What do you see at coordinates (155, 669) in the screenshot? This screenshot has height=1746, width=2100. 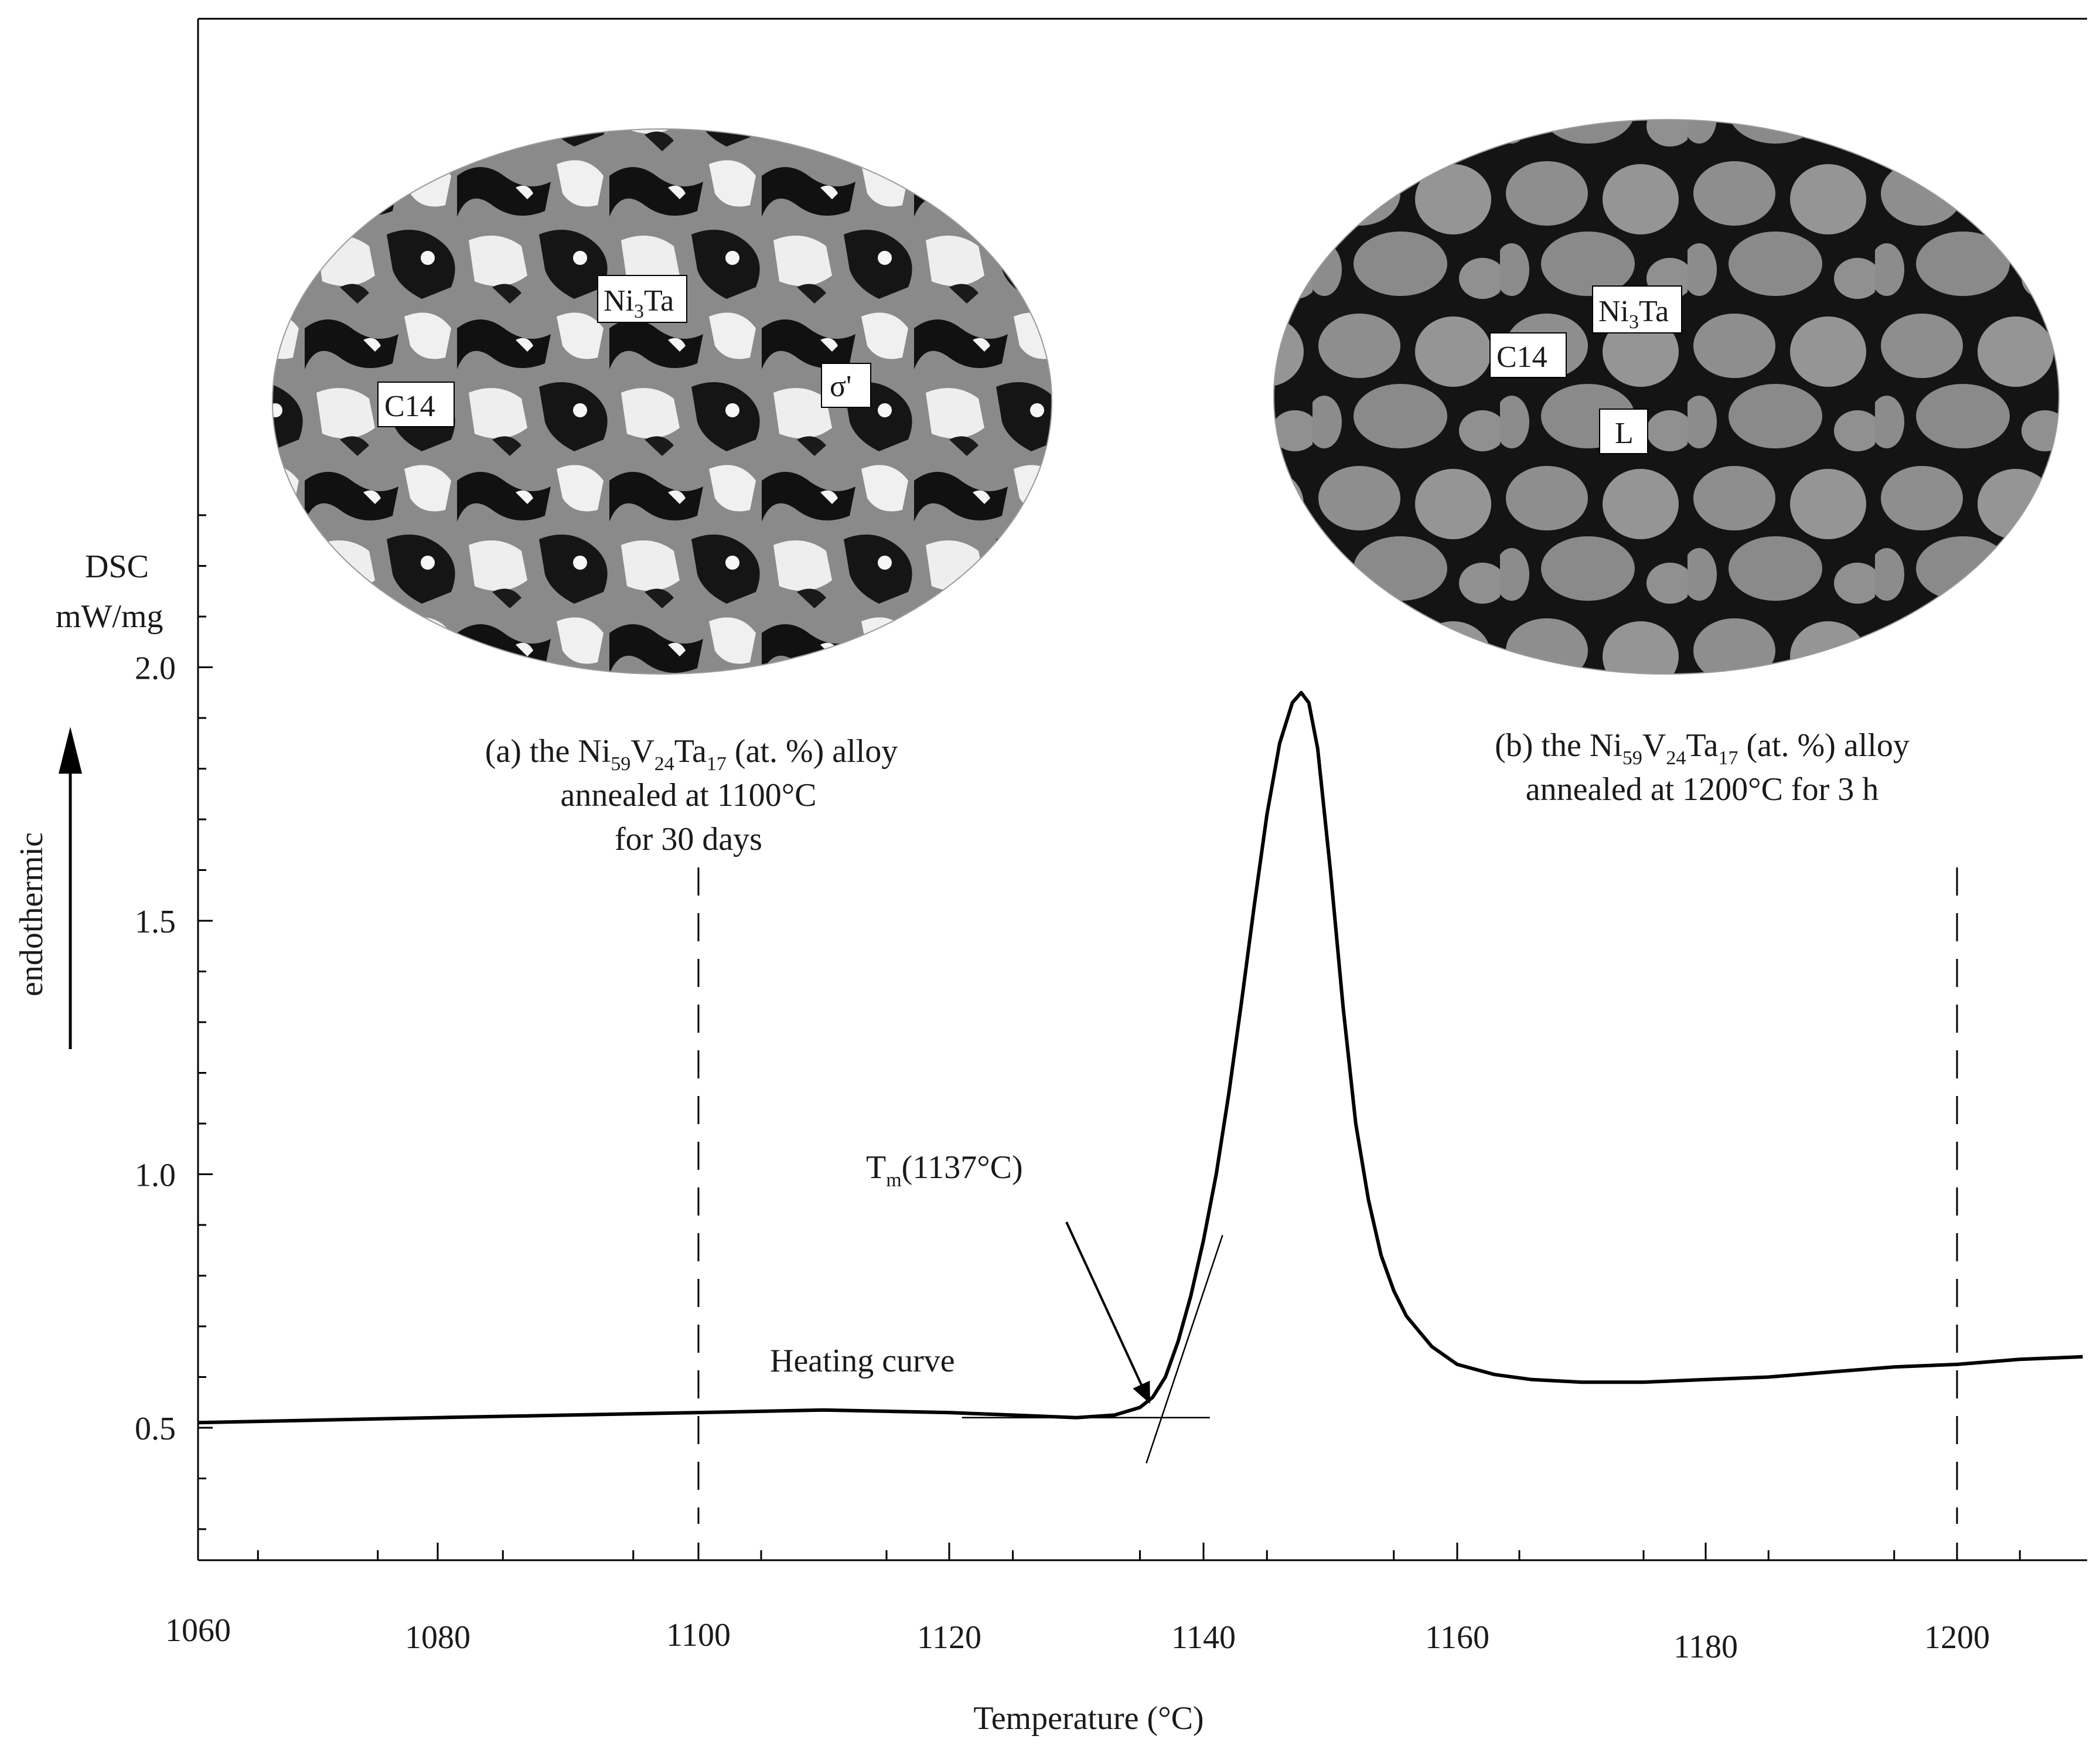 I see `y-tick-label: 2.0` at bounding box center [155, 669].